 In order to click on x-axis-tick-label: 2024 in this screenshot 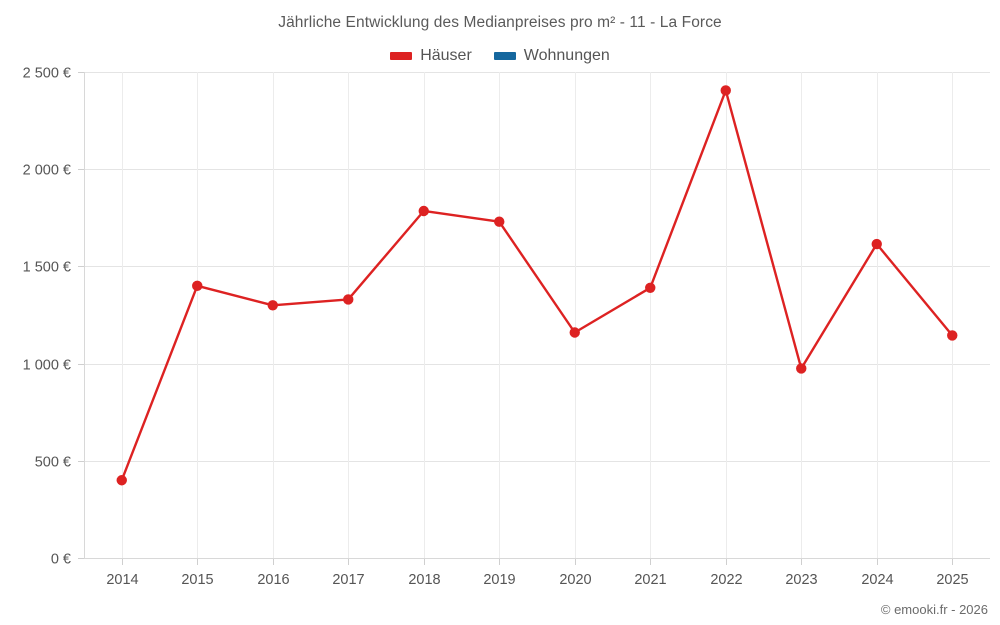, I will do `click(877, 580)`.